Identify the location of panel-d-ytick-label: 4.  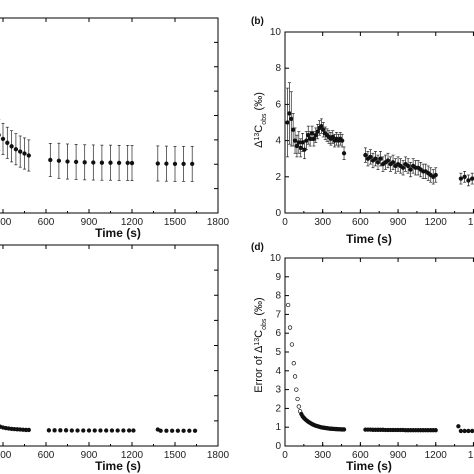
(278, 371).